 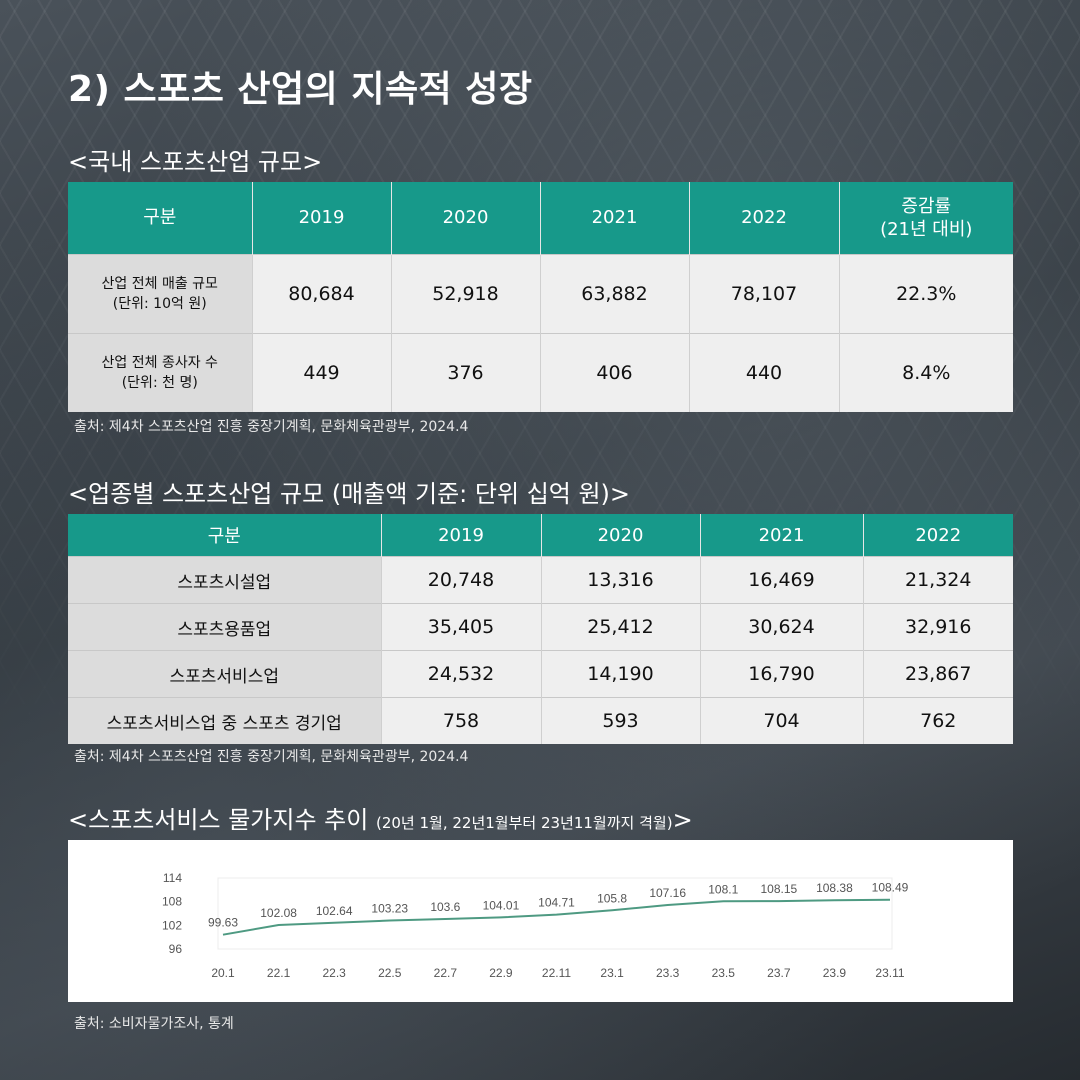 What do you see at coordinates (615, 372) in the screenshot?
I see `table-cell: 406` at bounding box center [615, 372].